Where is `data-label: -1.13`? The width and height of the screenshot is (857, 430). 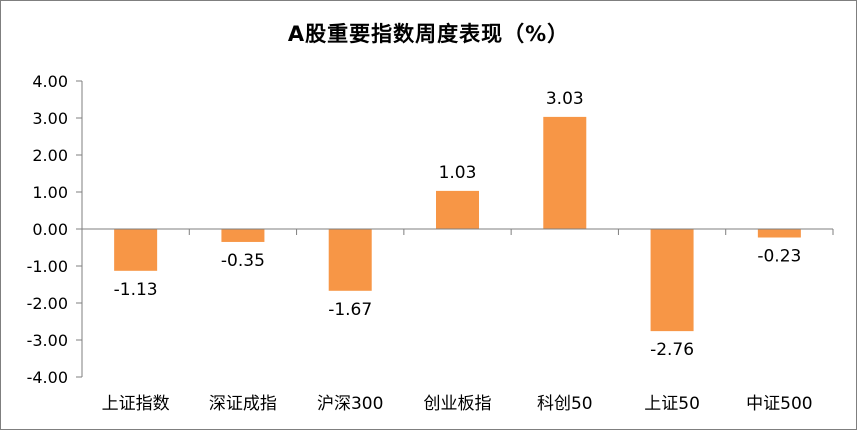 data-label: -1.13 is located at coordinates (136, 290).